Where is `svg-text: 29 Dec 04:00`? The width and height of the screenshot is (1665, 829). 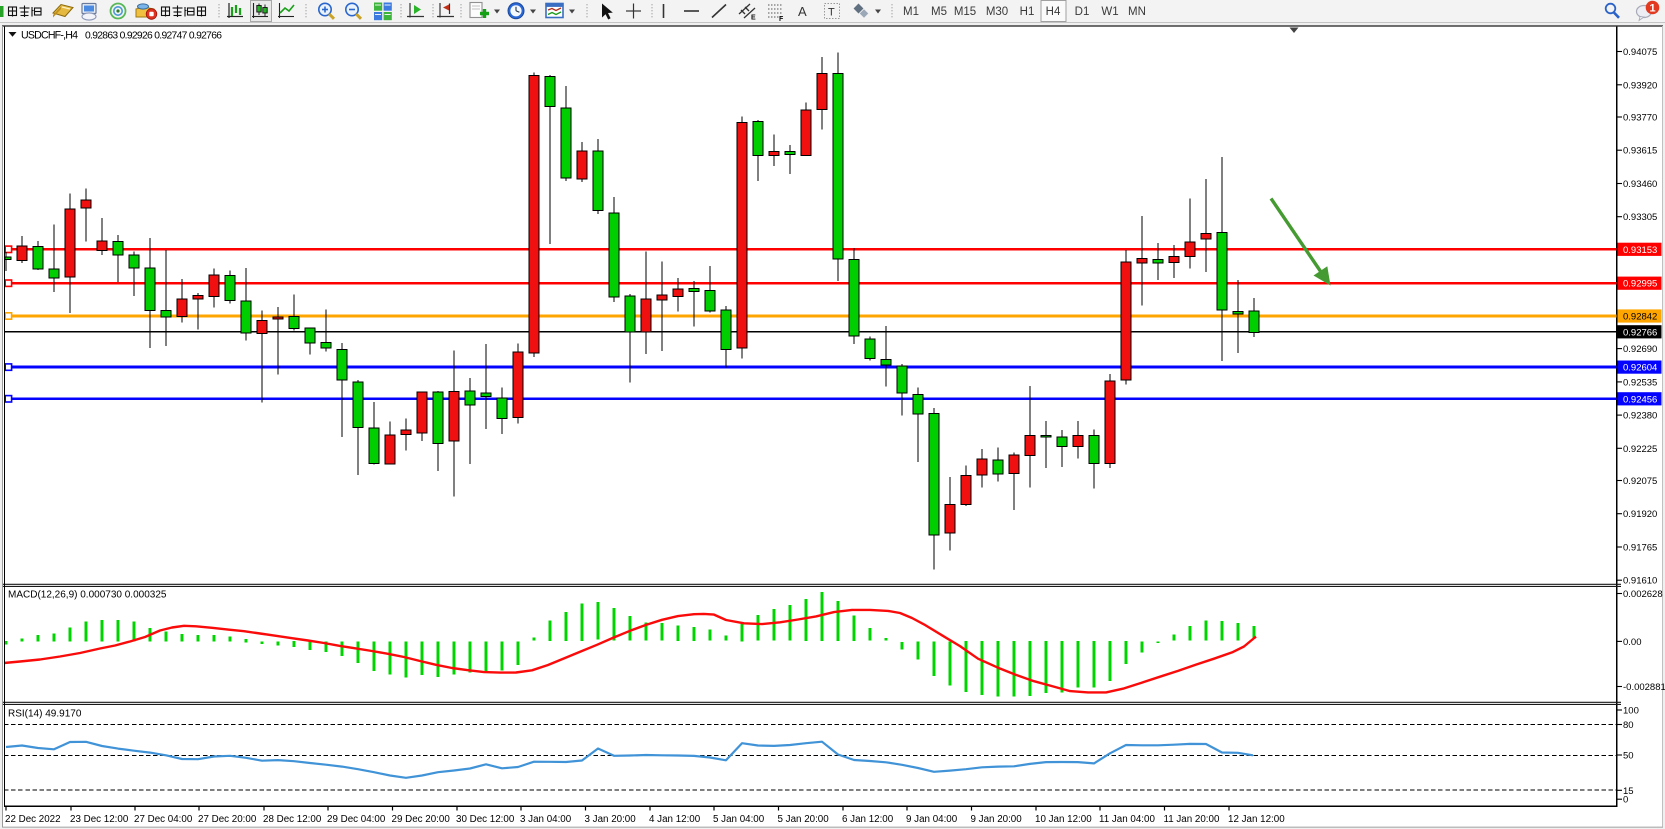 svg-text: 29 Dec 04:00 is located at coordinates (356, 819).